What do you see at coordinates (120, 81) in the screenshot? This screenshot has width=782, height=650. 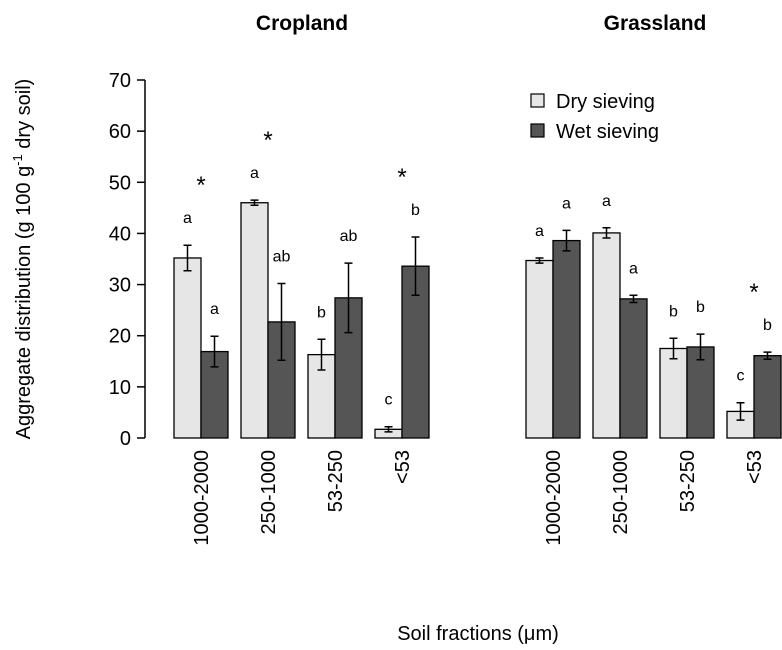 I see `y-tick-label: 70` at bounding box center [120, 81].